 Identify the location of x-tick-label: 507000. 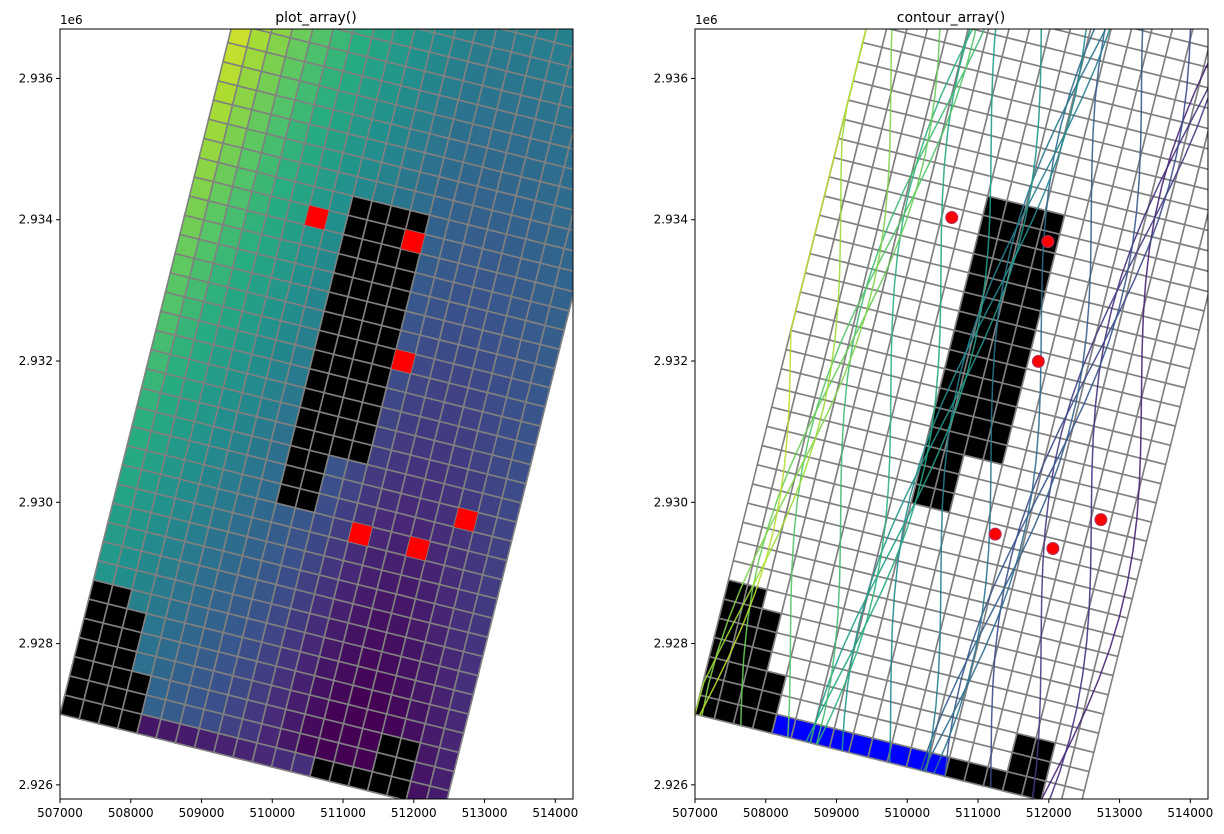
(60, 813).